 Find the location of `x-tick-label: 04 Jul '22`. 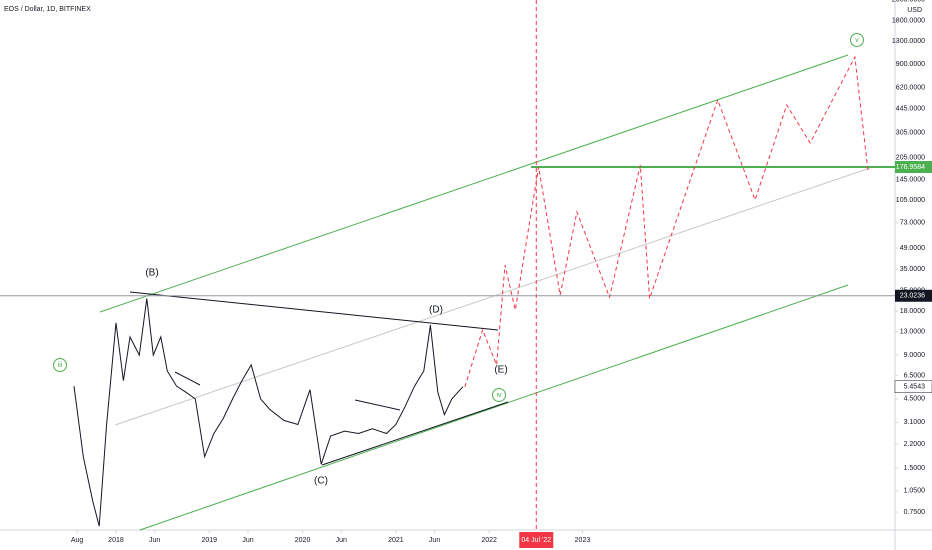

x-tick-label: 04 Jul '22 is located at coordinates (536, 540).